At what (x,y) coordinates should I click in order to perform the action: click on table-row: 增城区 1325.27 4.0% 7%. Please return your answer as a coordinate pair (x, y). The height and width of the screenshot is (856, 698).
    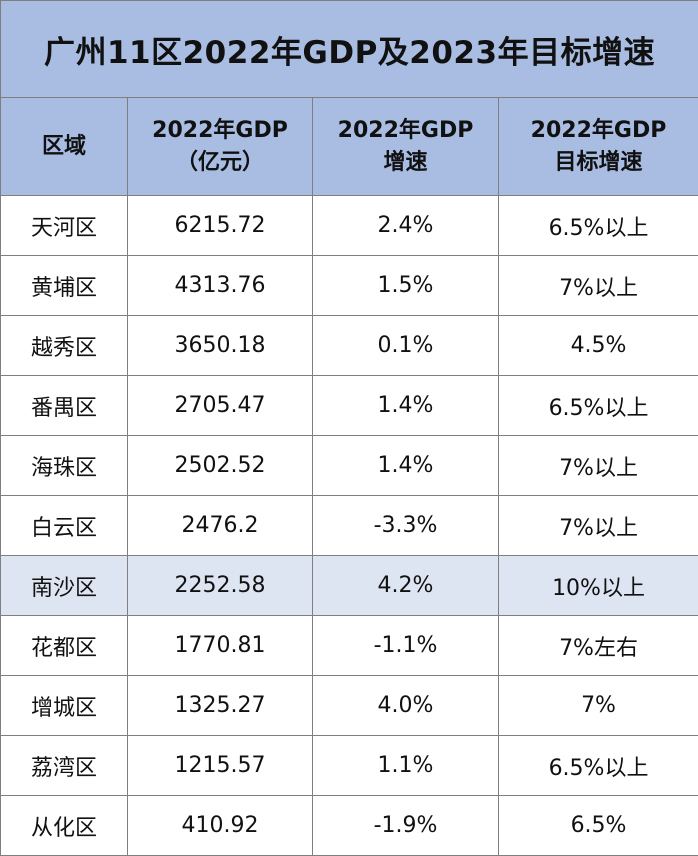
    Looking at the image, I should click on (349, 705).